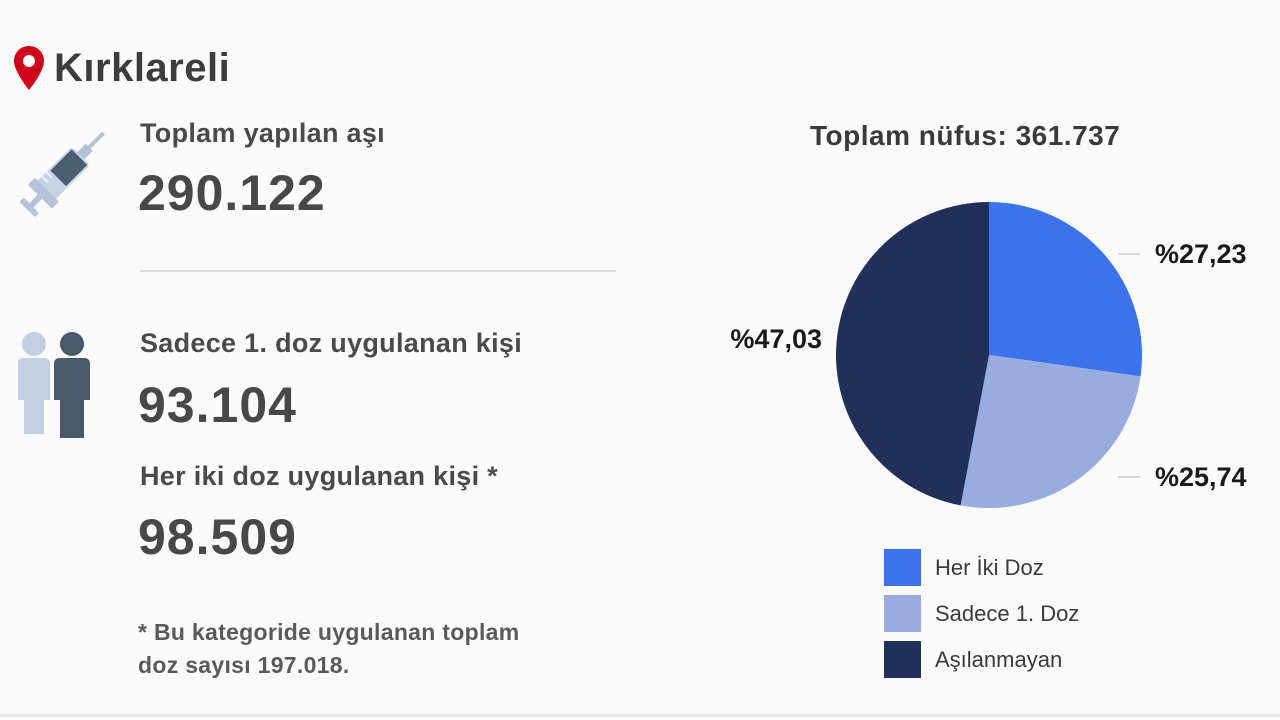 The width and height of the screenshot is (1280, 720). I want to click on legend-label-both: Her İki Doz, so click(989, 567).